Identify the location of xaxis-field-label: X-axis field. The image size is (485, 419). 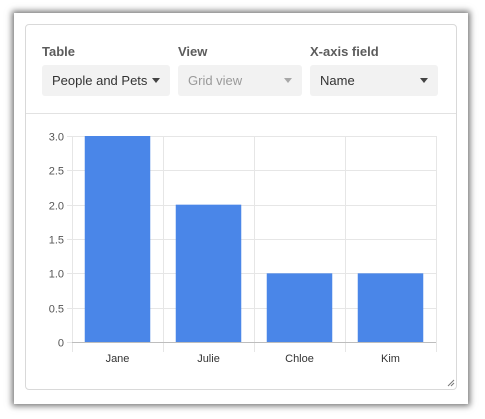
(344, 51).